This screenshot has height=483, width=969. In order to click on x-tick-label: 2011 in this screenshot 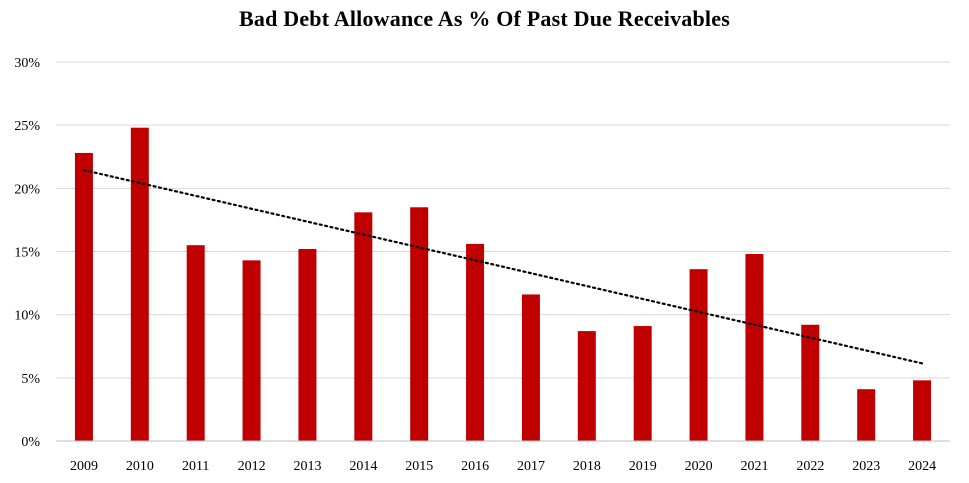, I will do `click(195, 466)`.